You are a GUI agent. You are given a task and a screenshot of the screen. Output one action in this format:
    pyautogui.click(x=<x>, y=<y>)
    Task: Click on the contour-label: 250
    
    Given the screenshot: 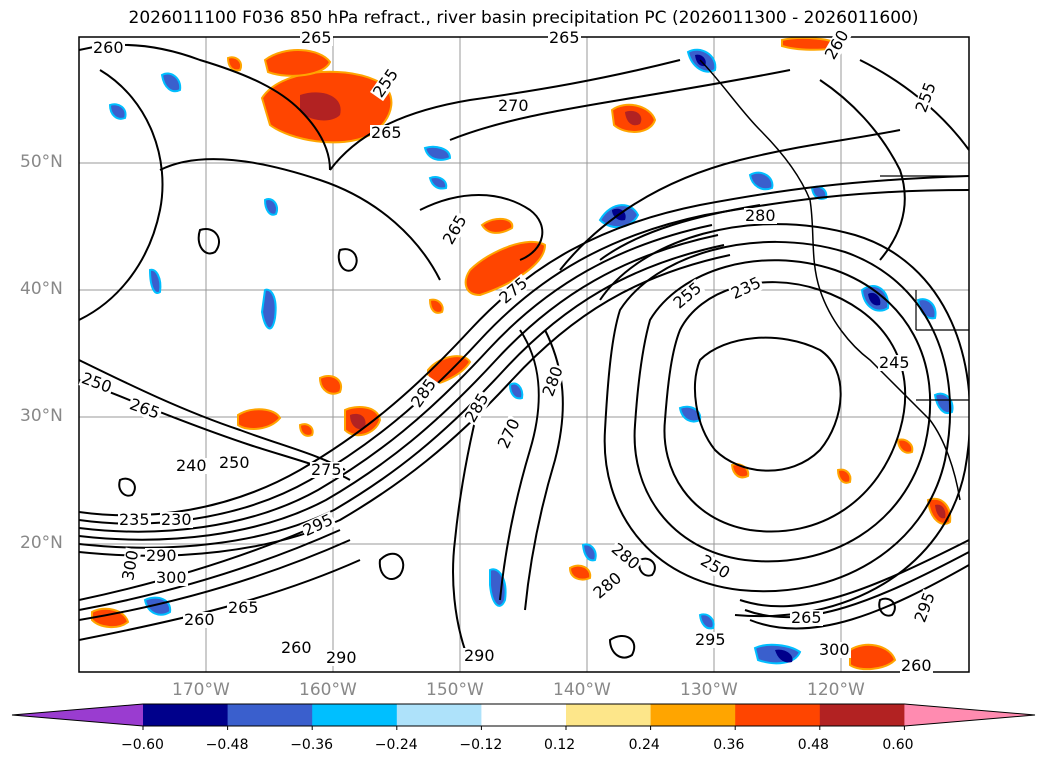 What is the action you would take?
    pyautogui.click(x=234, y=462)
    